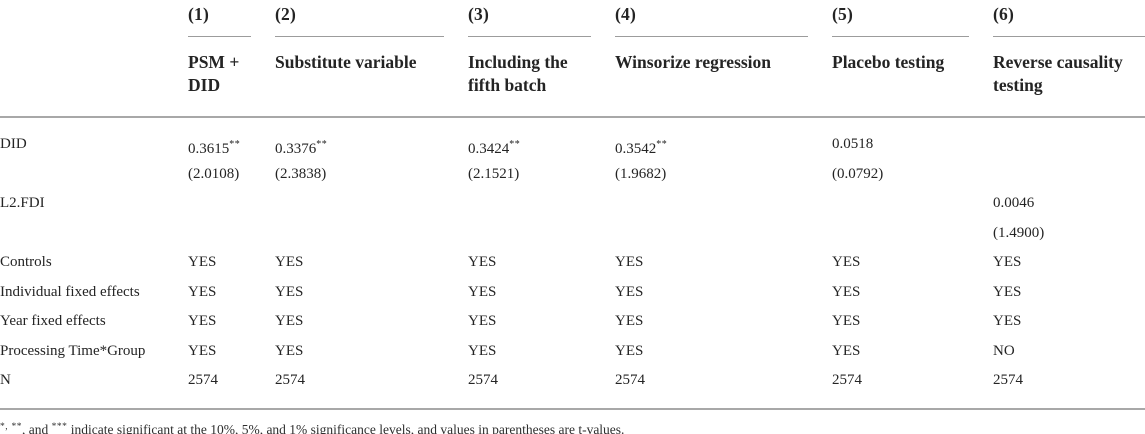 This screenshot has width=1145, height=434. I want to click on table-row: N 2574 2574 2574 2574 2574 2574, so click(572, 381).